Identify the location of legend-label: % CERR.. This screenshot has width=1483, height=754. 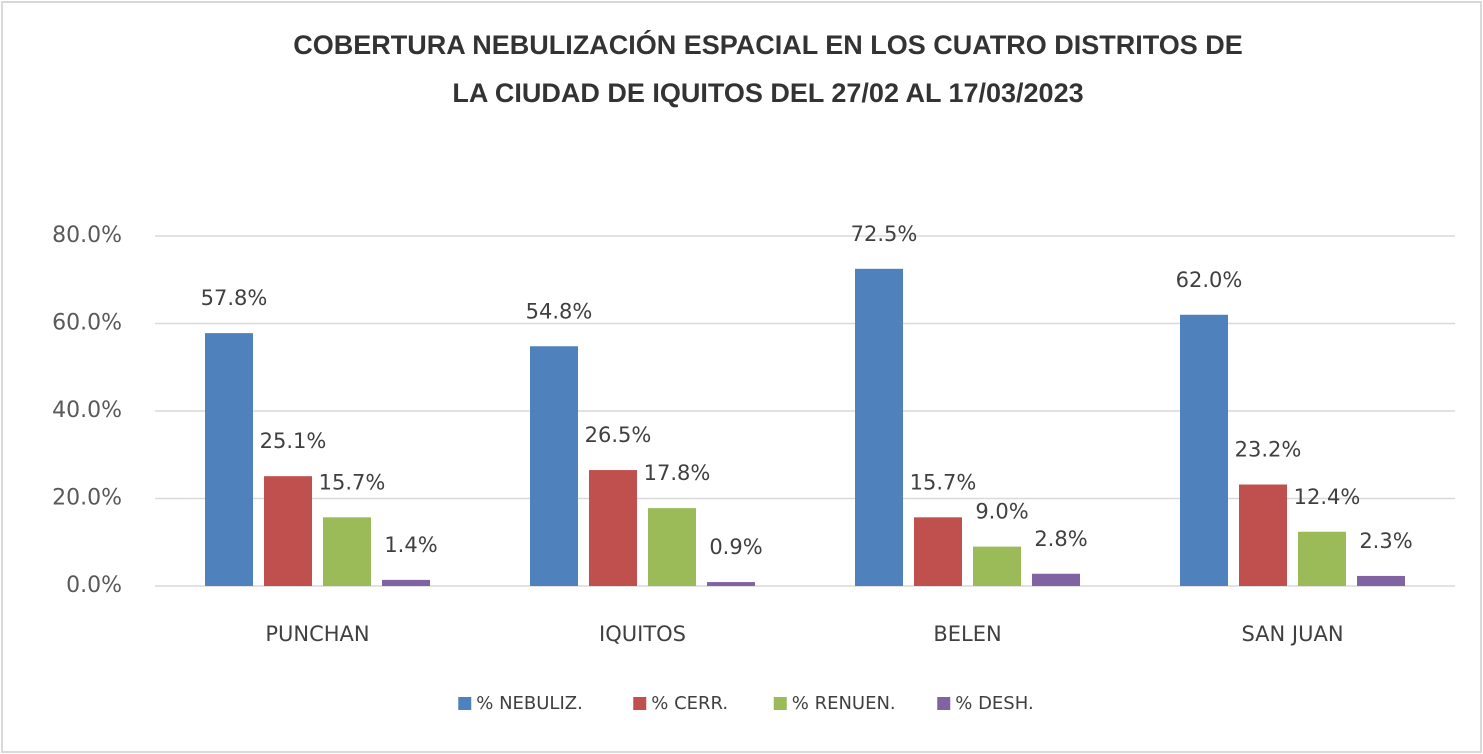
(689, 703).